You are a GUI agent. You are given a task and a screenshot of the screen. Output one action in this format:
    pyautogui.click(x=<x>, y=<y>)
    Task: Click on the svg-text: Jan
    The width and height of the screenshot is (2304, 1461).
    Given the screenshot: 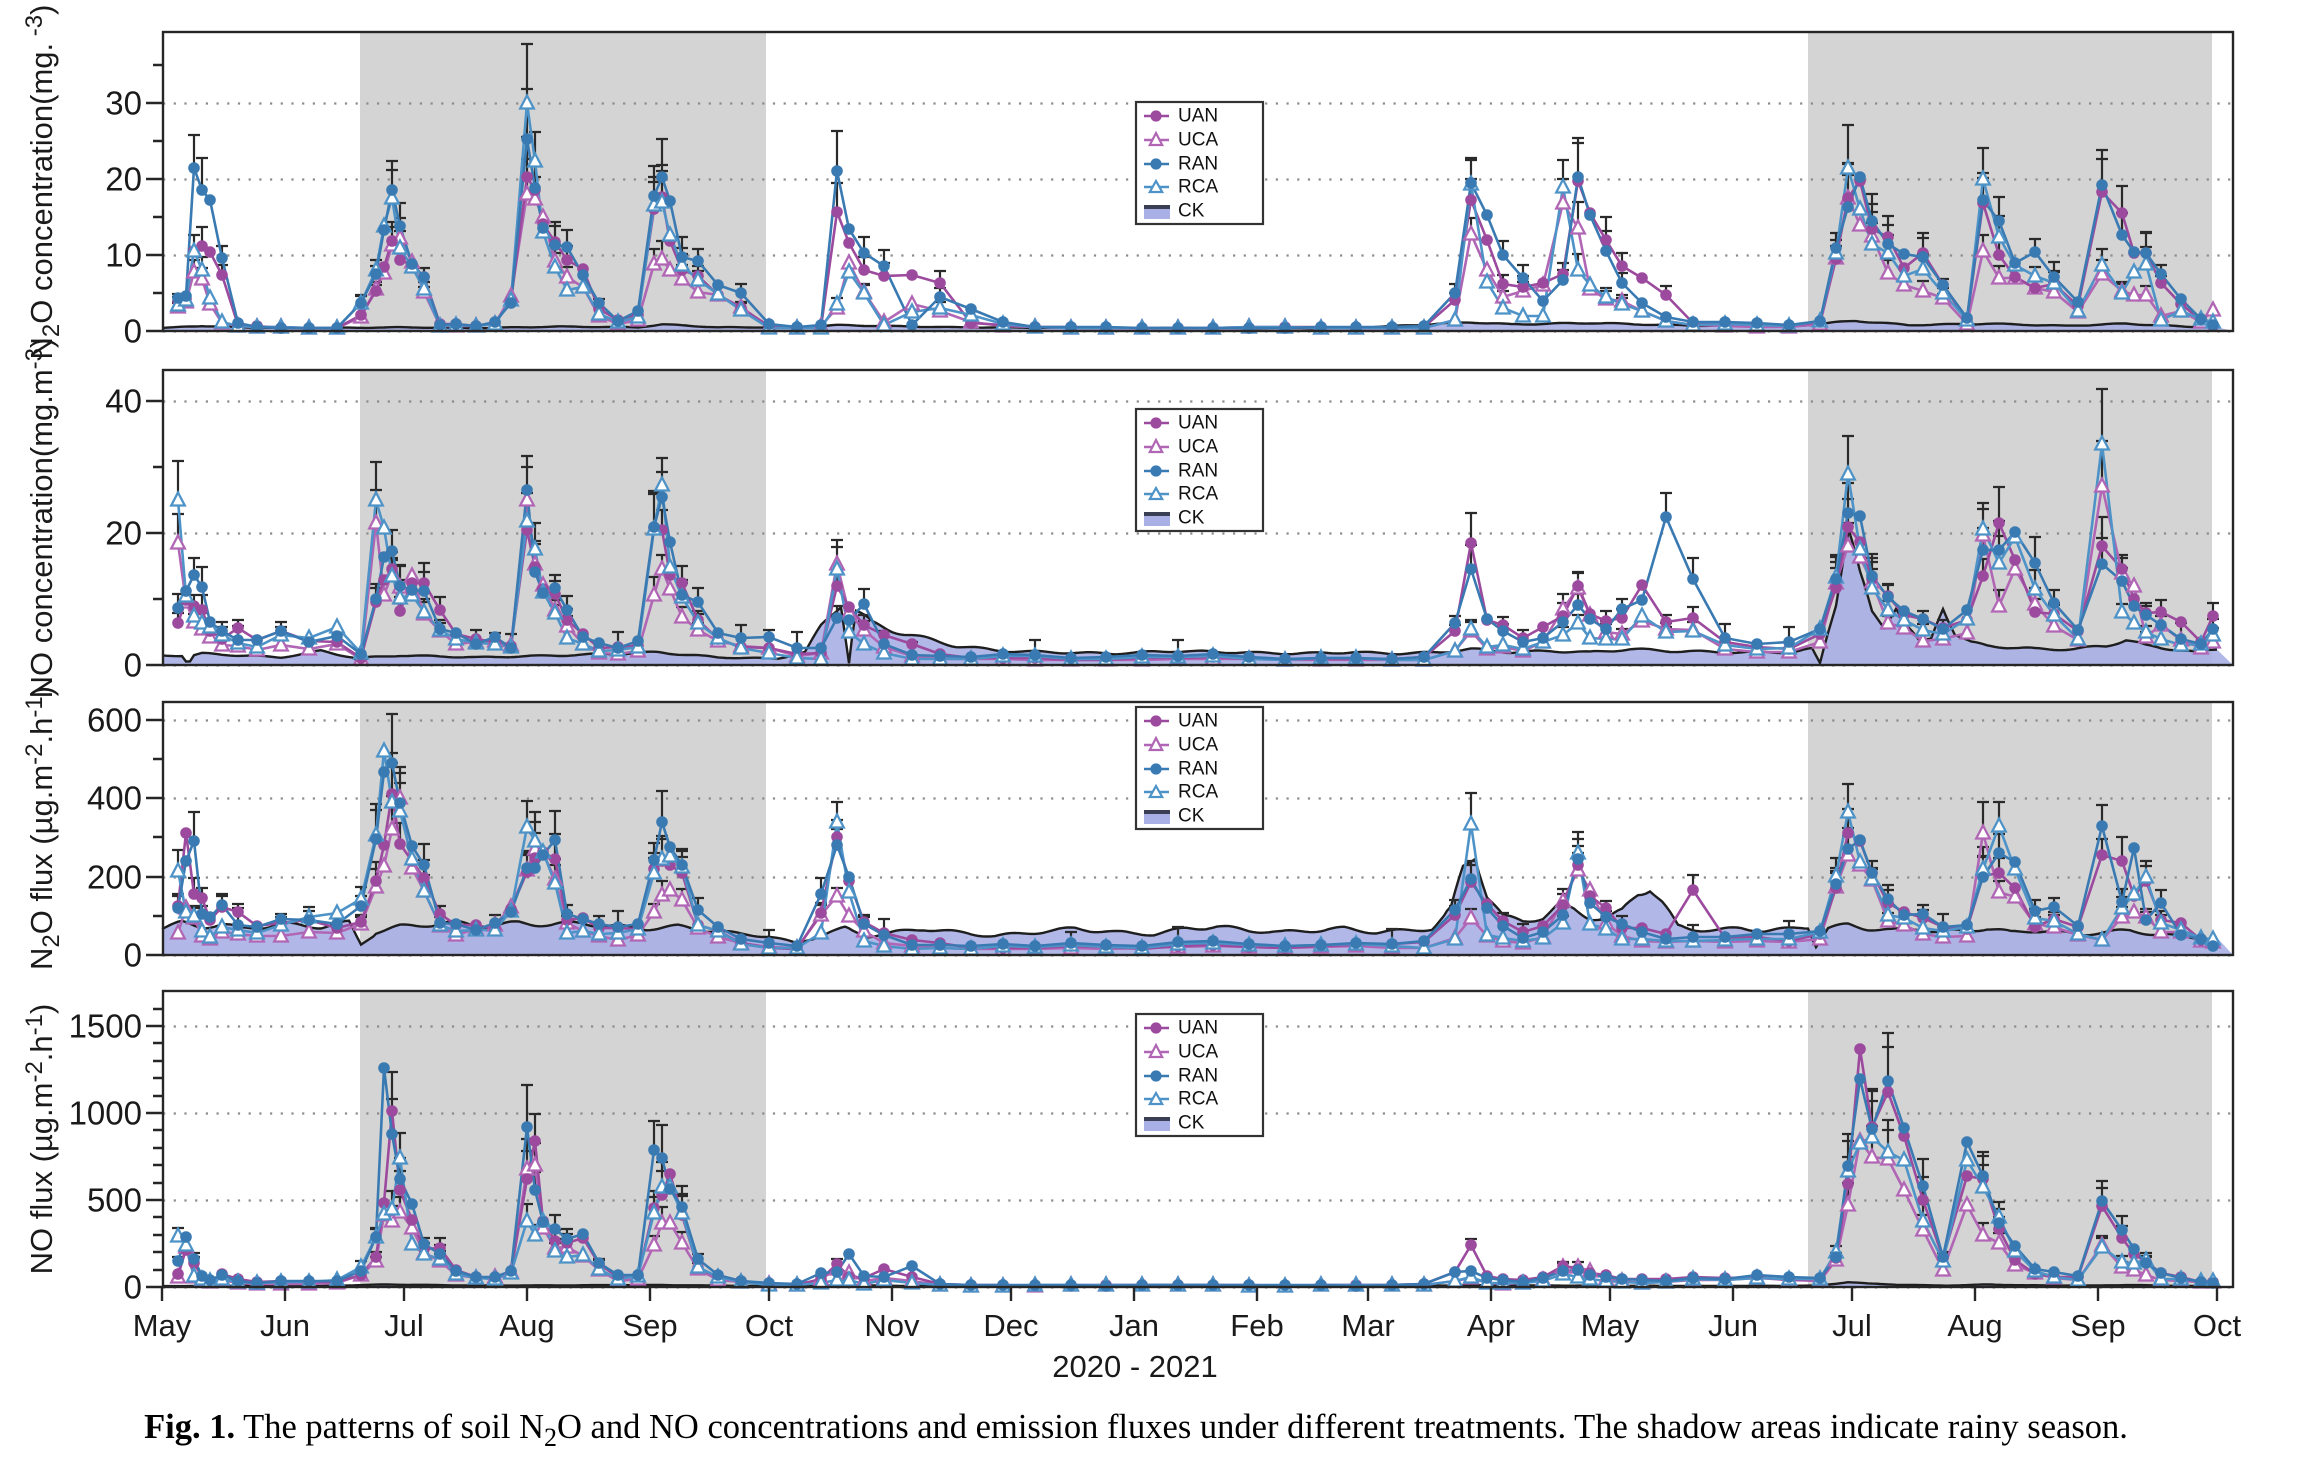 What is the action you would take?
    pyautogui.click(x=1134, y=1325)
    